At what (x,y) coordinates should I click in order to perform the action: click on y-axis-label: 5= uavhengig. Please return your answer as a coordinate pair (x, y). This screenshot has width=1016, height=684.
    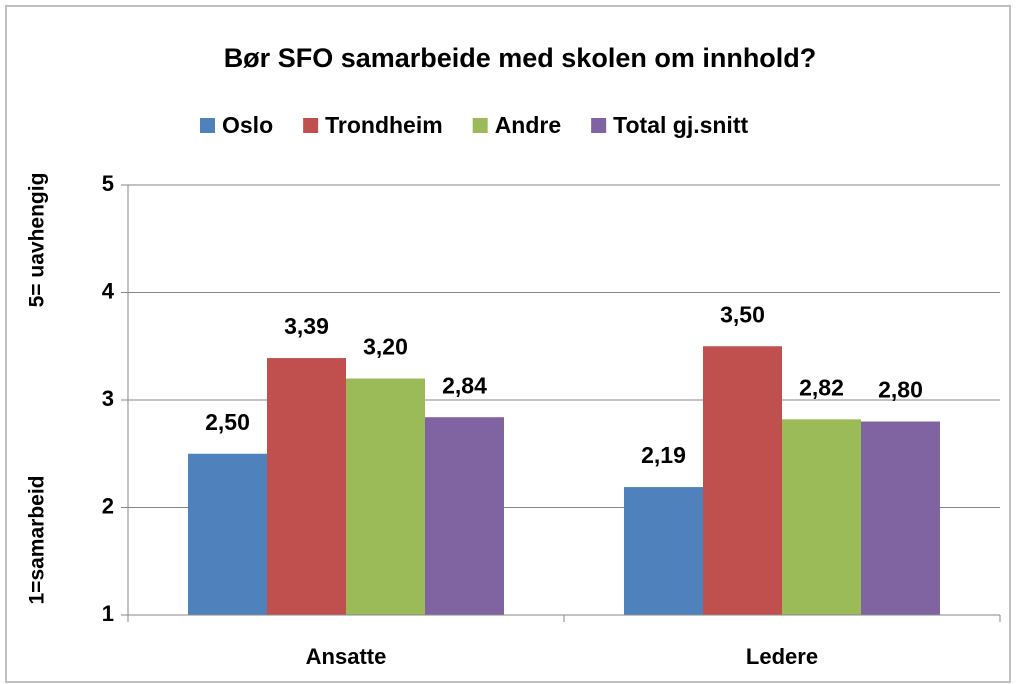
    Looking at the image, I should click on (37, 240).